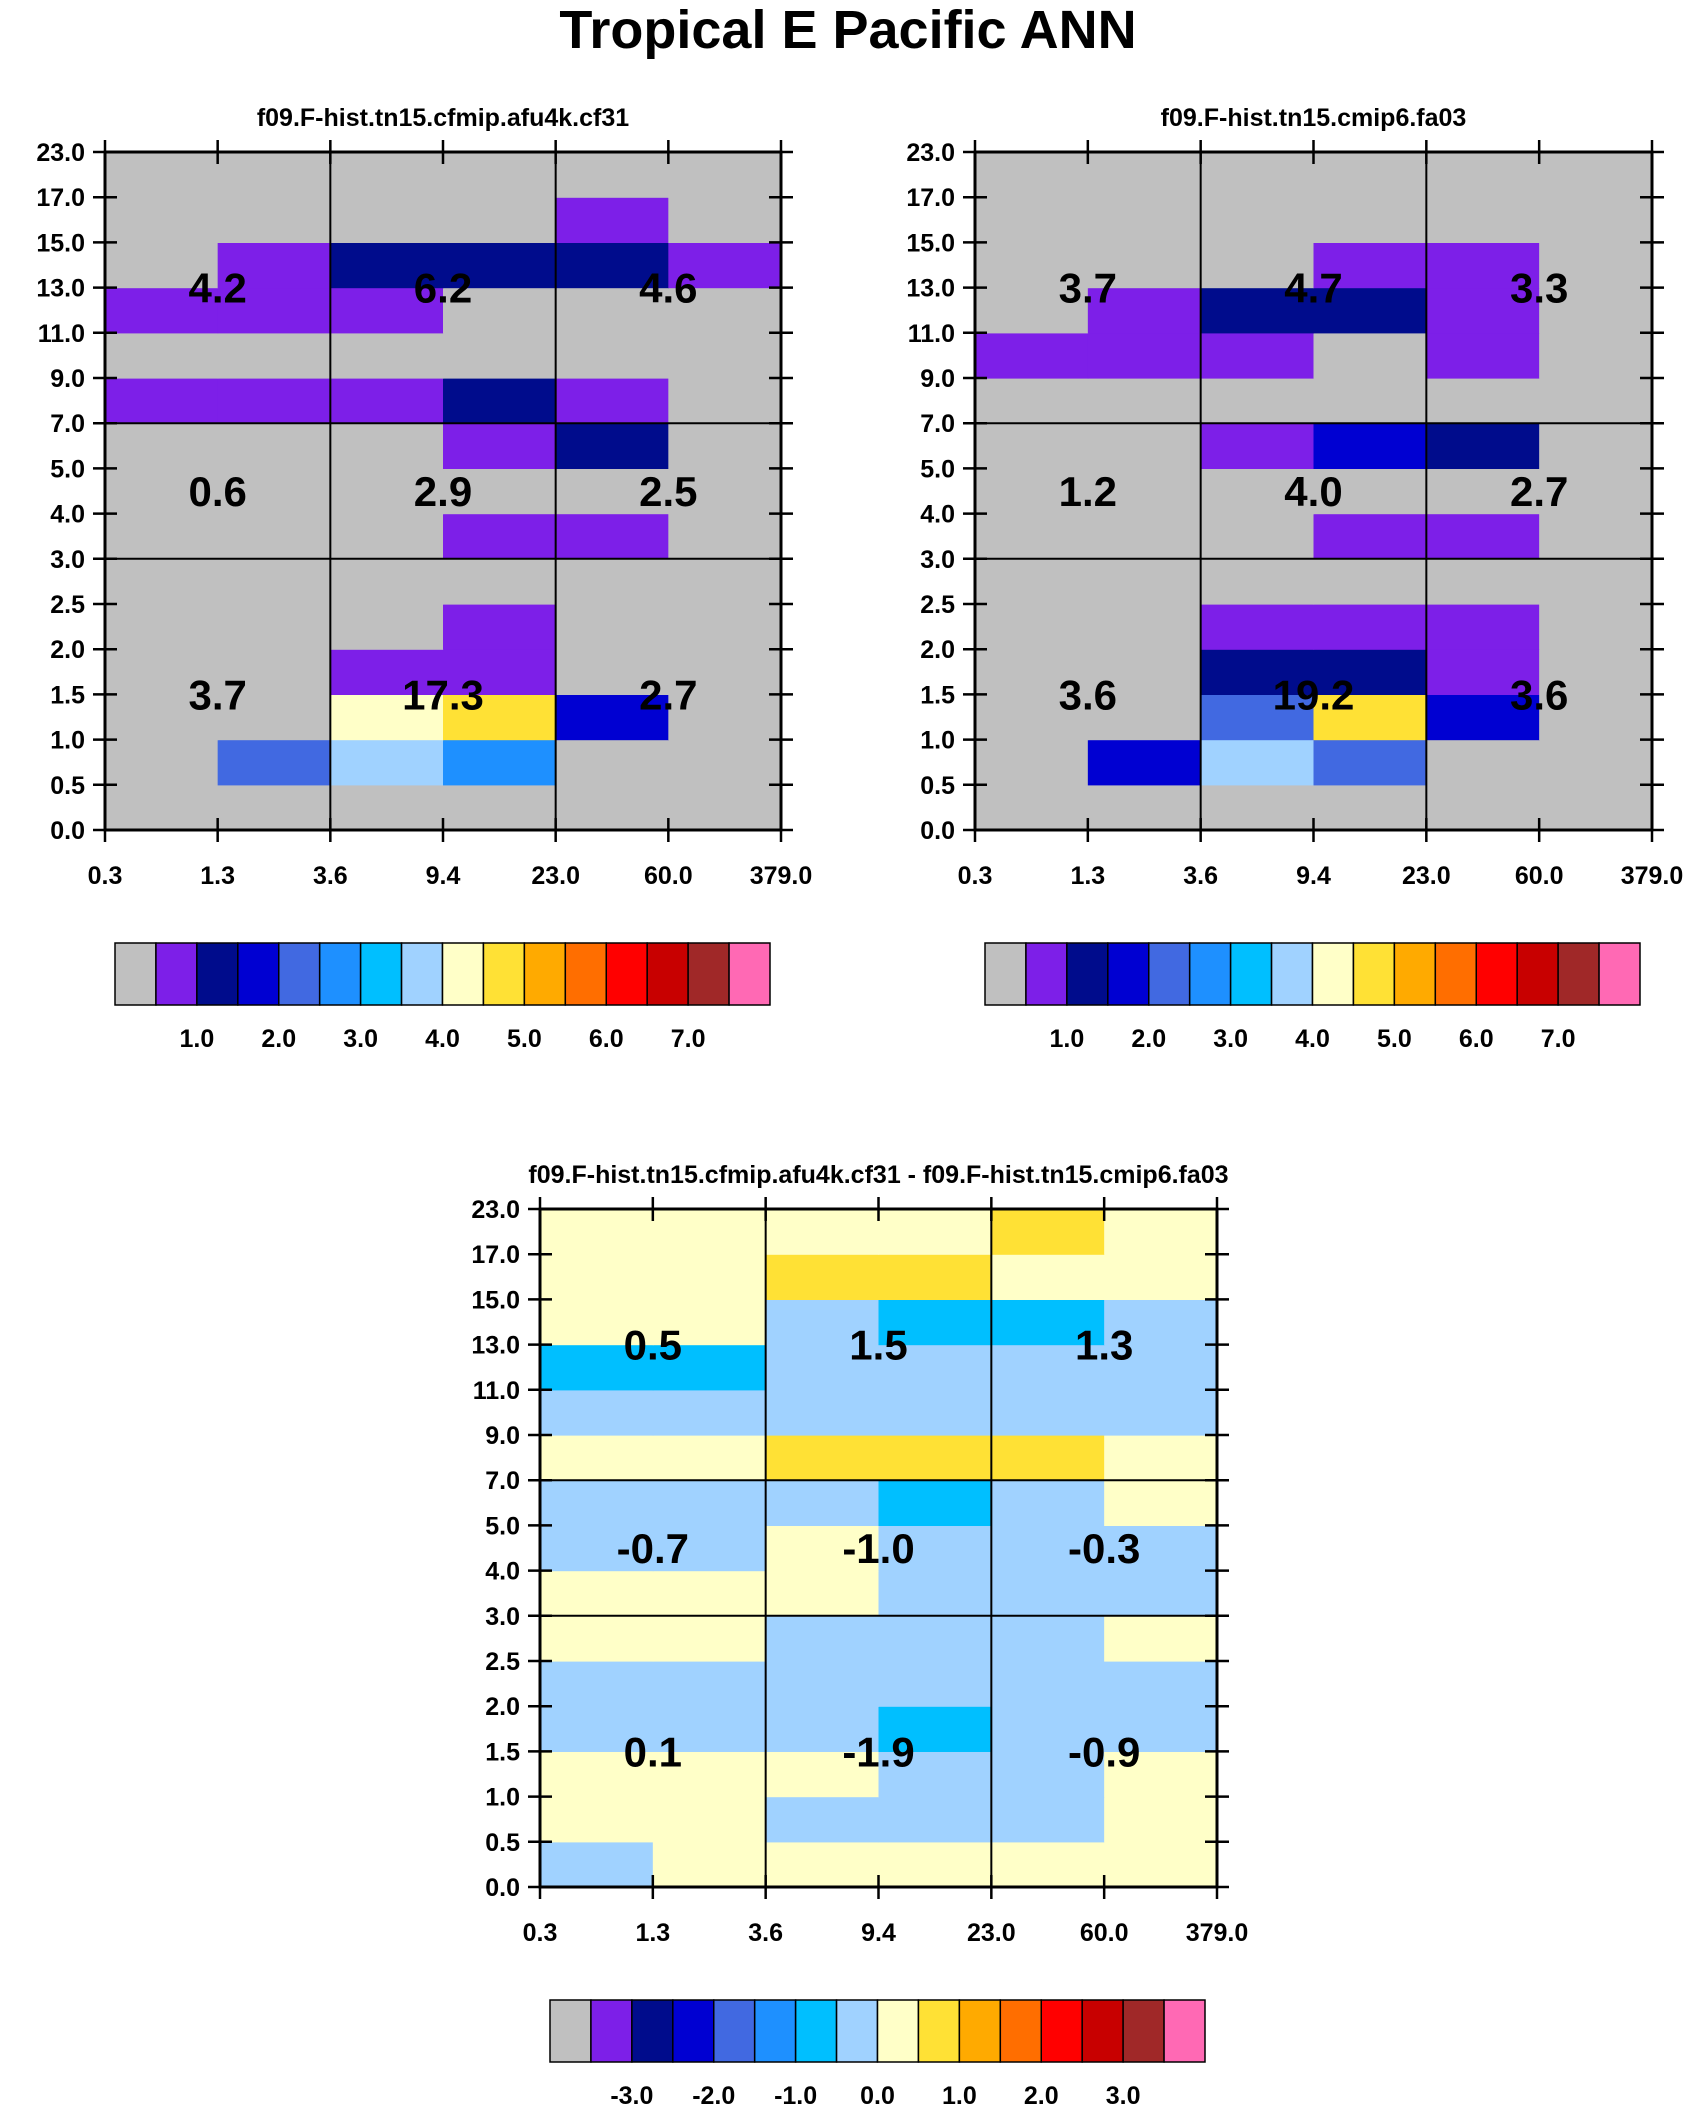 The image size is (1696, 2109). Describe the element at coordinates (60, 198) in the screenshot. I see `y-tick-label: 17.0` at that location.